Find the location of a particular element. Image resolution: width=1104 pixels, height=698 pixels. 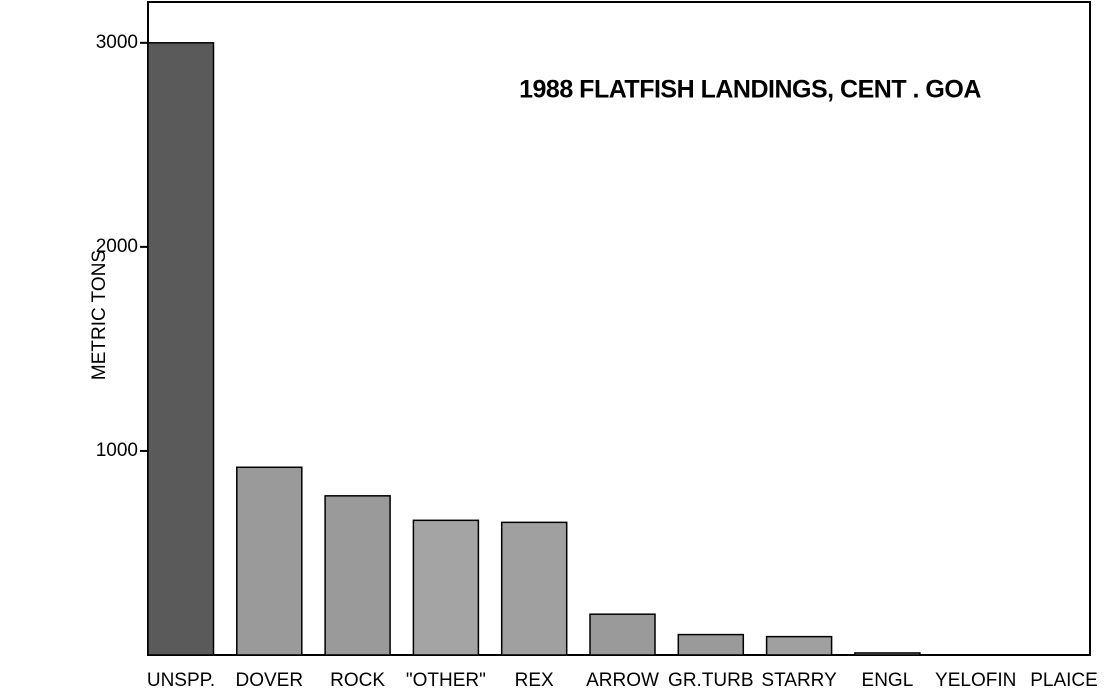

x-tick-label: ENGL is located at coordinates (888, 680).